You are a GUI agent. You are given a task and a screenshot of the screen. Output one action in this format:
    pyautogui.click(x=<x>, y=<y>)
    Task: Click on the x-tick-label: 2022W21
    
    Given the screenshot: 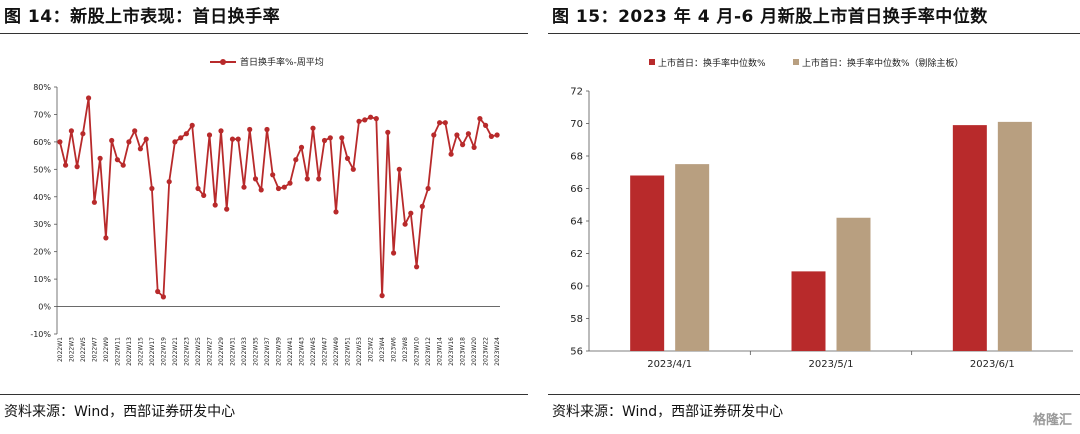 What is the action you would take?
    pyautogui.click(x=175, y=351)
    